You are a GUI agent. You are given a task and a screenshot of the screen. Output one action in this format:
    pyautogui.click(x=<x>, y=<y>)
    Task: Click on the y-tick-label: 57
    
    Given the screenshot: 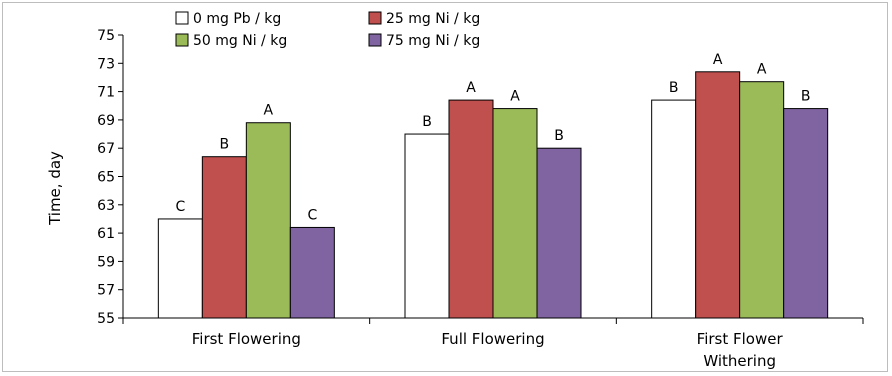 What is the action you would take?
    pyautogui.click(x=106, y=291)
    